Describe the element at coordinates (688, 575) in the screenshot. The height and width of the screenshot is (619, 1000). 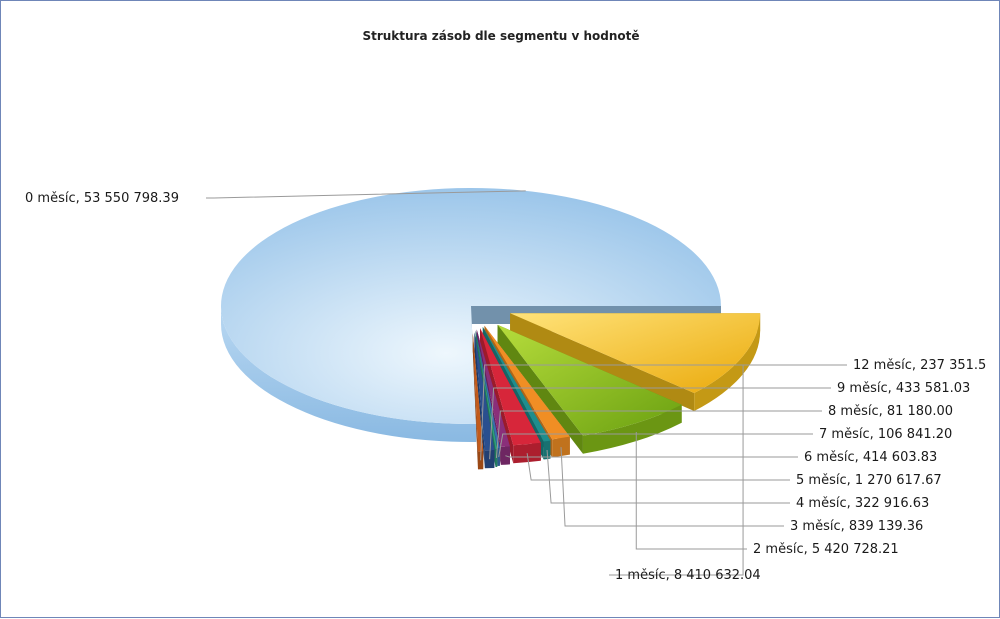
I see `slice-label-1: 1 měsíc, 8 410 632.04` at that location.